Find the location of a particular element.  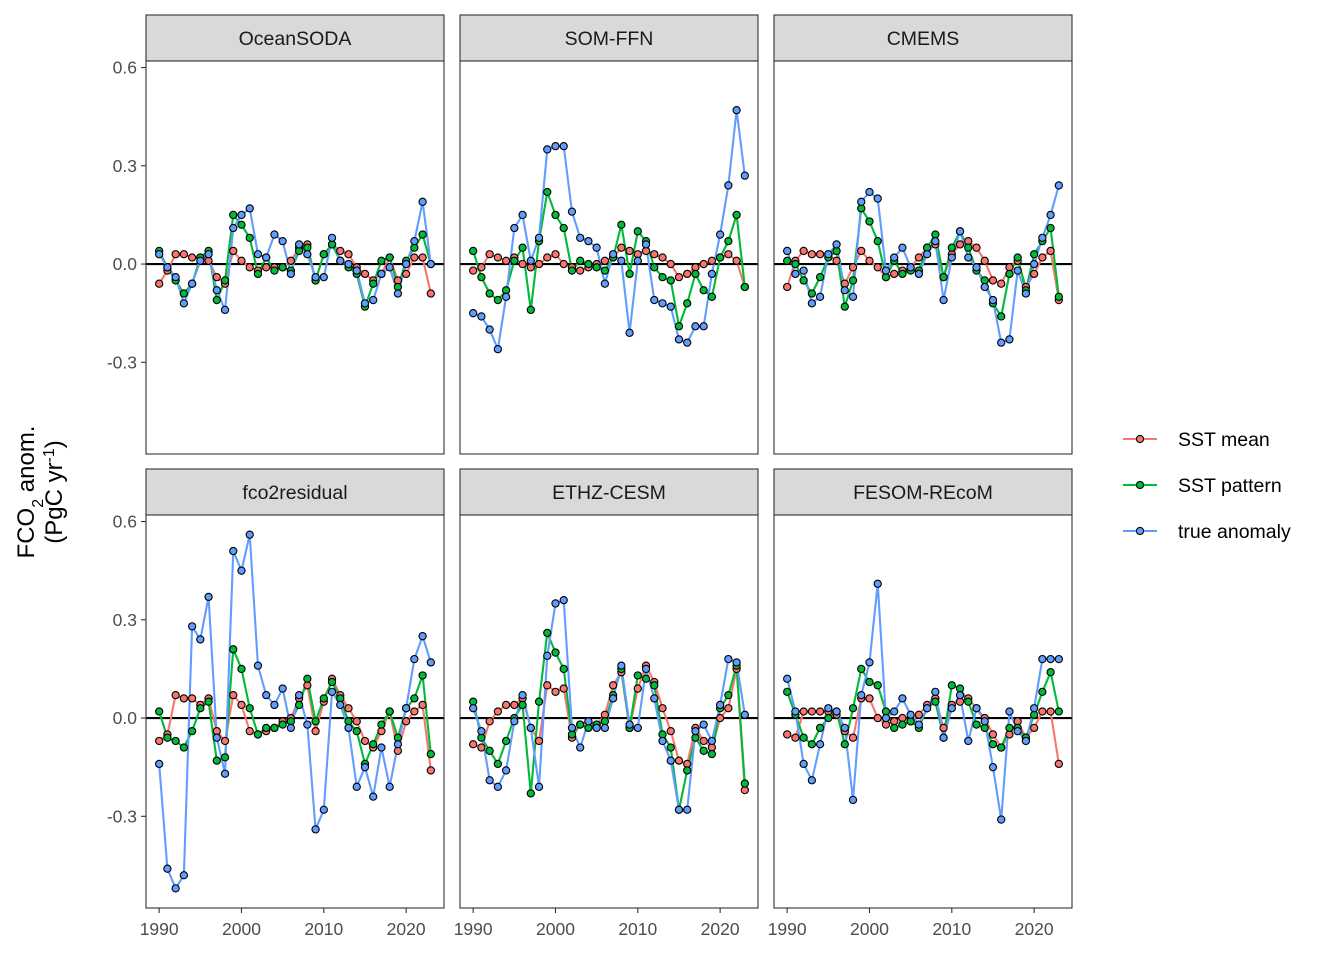

facet-panel: ETHZ-CESM 1990 2000 2010 2020 is located at coordinates (606, 703).